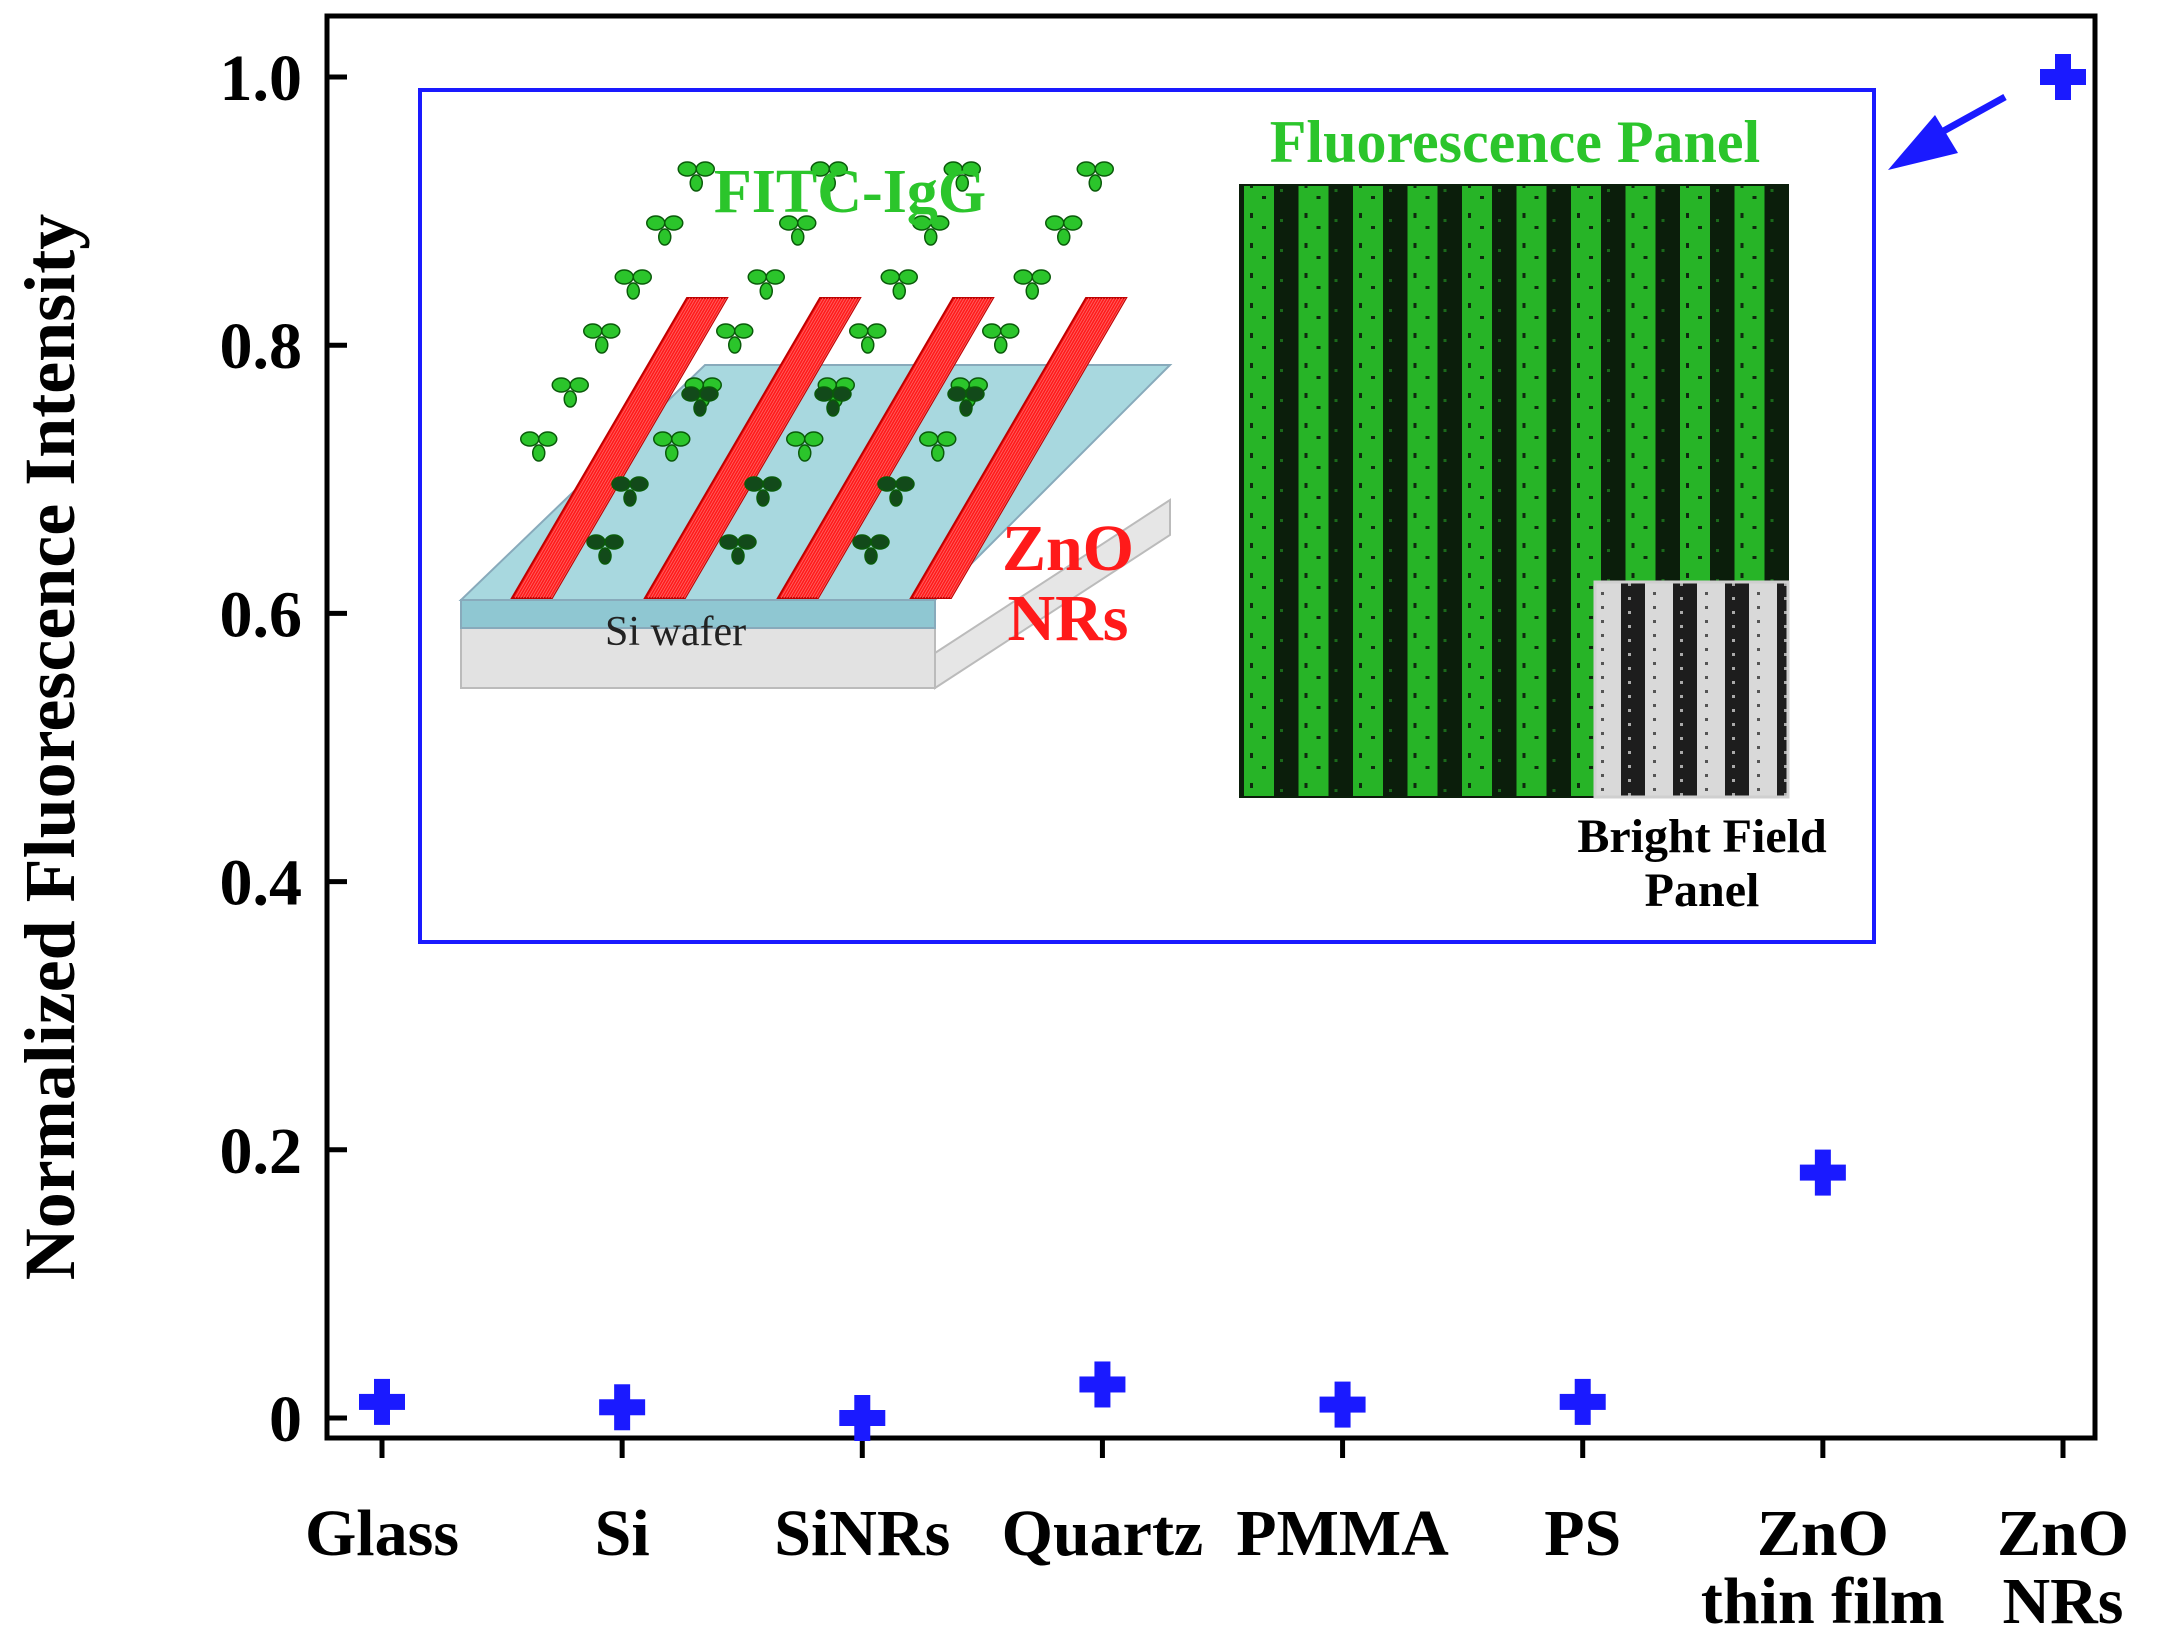 The image size is (2182, 1637). Describe the element at coordinates (1514, 491) in the screenshot. I see `fluorescence-image-border` at that location.